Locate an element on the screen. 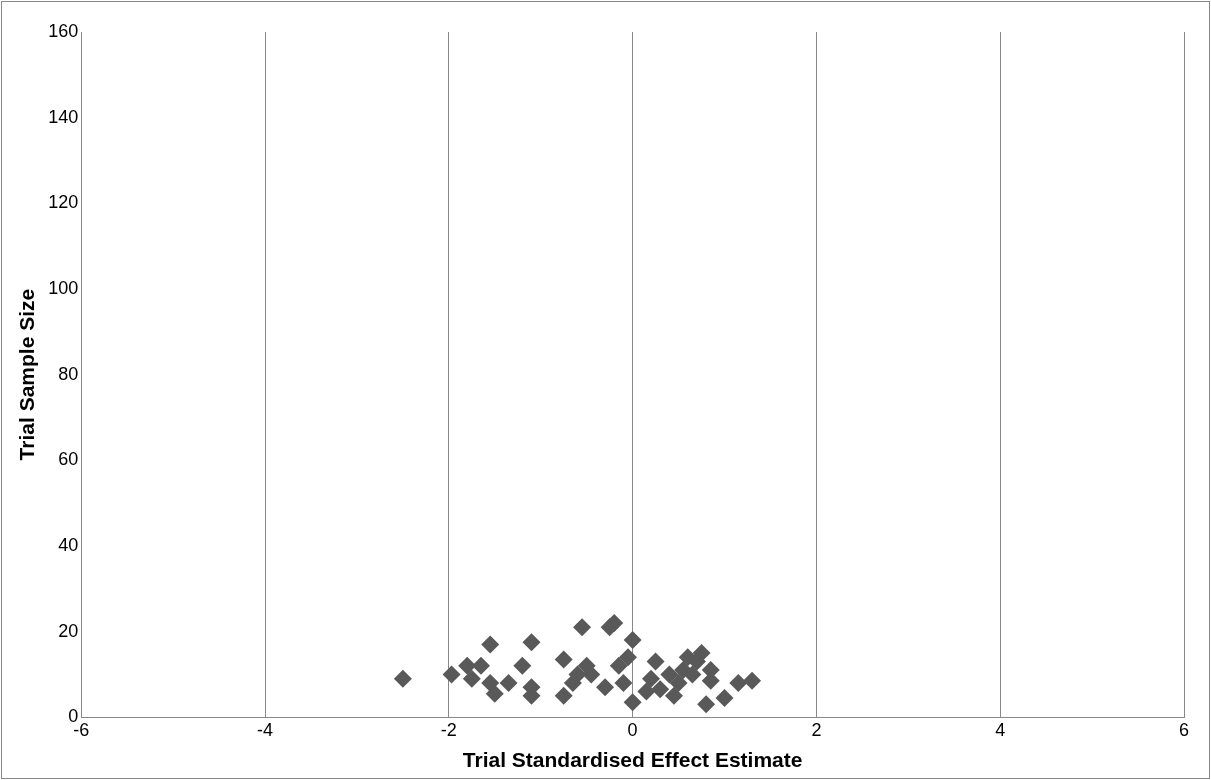 This screenshot has width=1211, height=780. y-tick-label: 80 is located at coordinates (68, 373).